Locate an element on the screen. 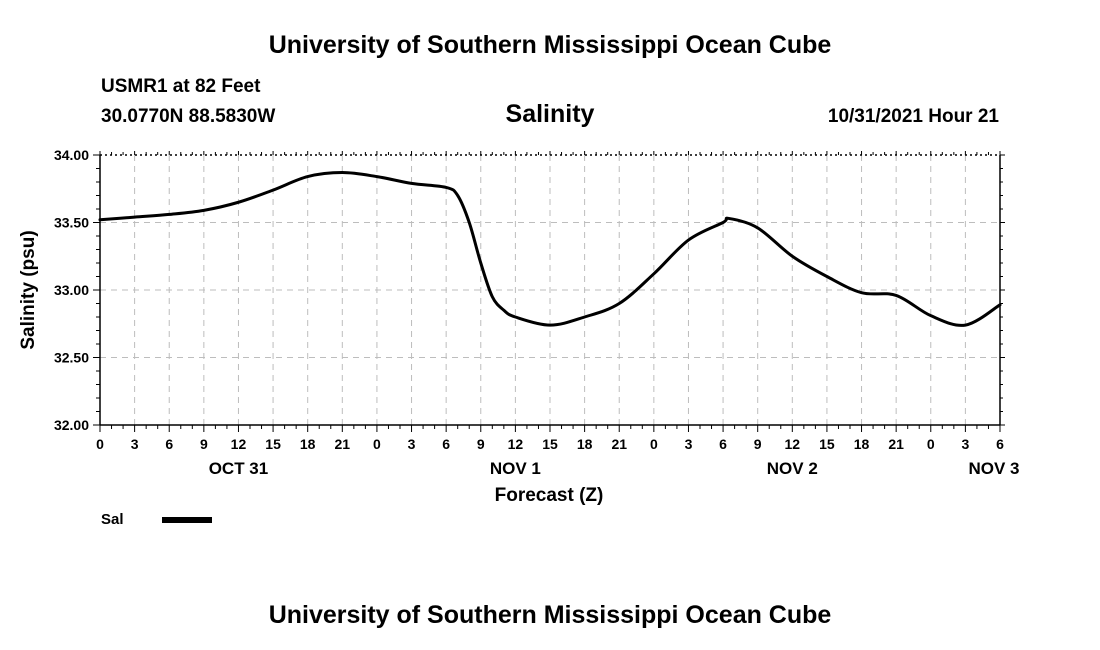 This screenshot has width=1100, height=650. date-label: OCT 31 is located at coordinates (239, 468).